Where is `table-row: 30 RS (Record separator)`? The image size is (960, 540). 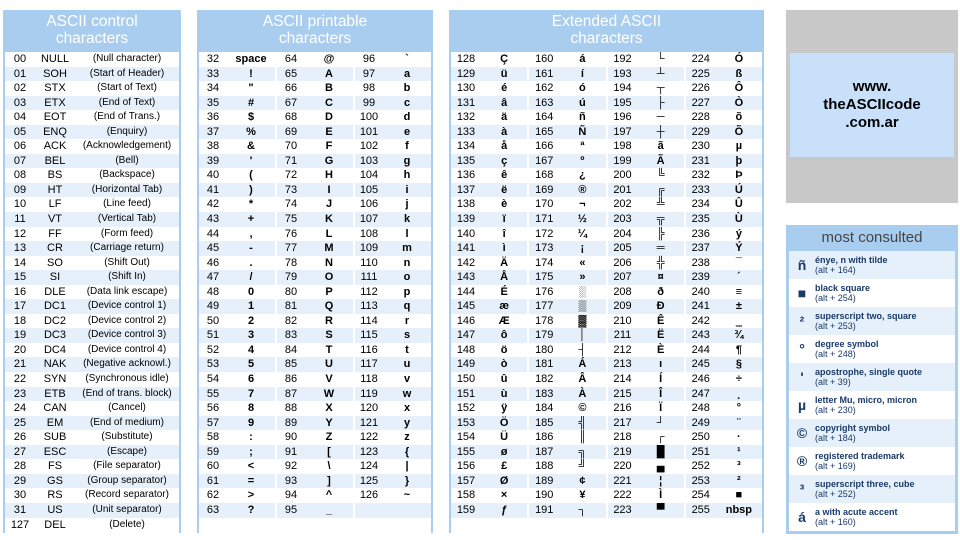 table-row: 30 RS (Record separator) is located at coordinates (92, 495).